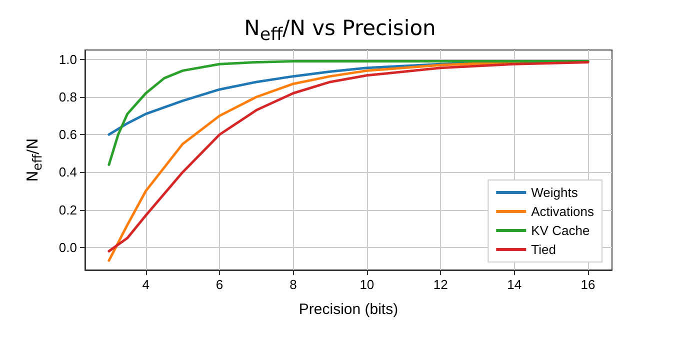 This screenshot has width=680, height=340. I want to click on legend-label: KV Cache, so click(560, 230).